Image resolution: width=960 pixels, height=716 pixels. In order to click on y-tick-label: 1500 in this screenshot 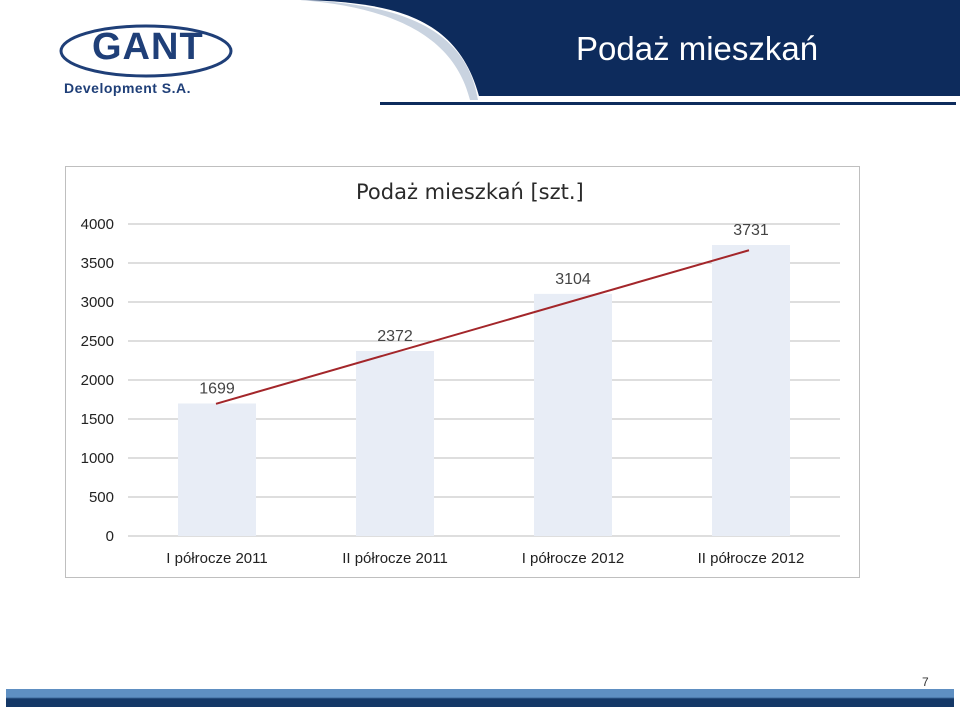, I will do `click(97, 419)`.